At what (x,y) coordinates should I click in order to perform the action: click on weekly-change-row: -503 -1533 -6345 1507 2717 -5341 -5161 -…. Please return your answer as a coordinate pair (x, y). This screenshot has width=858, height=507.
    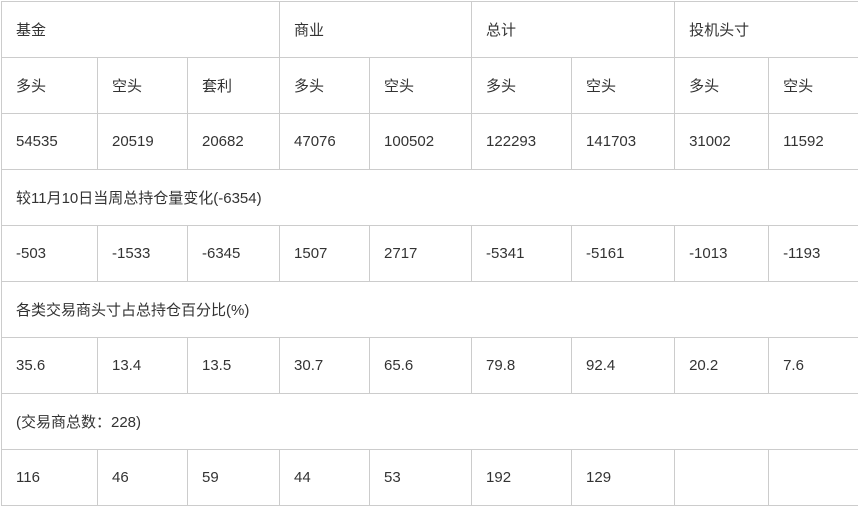
    Looking at the image, I should click on (430, 254).